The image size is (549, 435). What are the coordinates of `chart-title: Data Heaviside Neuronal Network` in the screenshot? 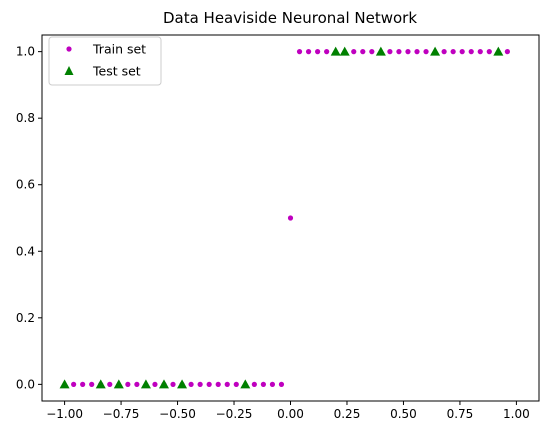 It's located at (290, 18).